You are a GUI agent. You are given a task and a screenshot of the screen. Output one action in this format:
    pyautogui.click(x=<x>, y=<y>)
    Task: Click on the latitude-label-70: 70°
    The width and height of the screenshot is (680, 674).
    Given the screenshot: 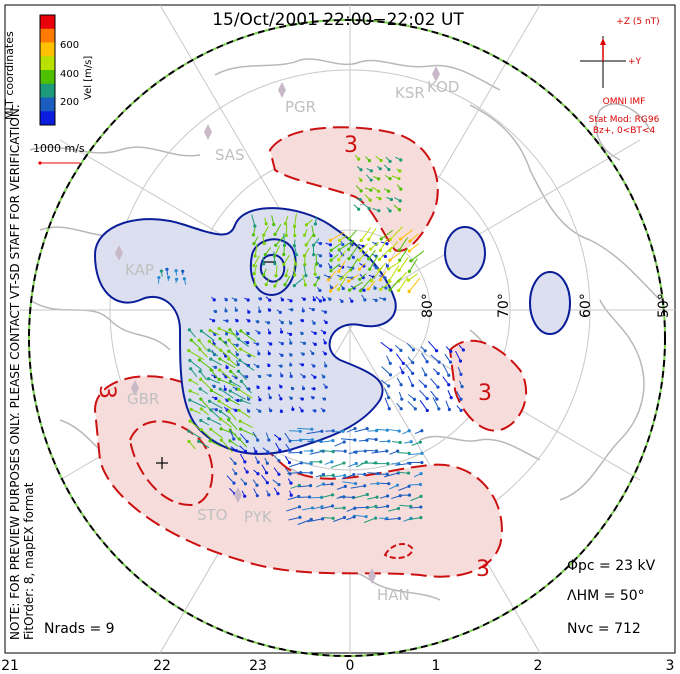 What is the action you would take?
    pyautogui.click(x=504, y=305)
    